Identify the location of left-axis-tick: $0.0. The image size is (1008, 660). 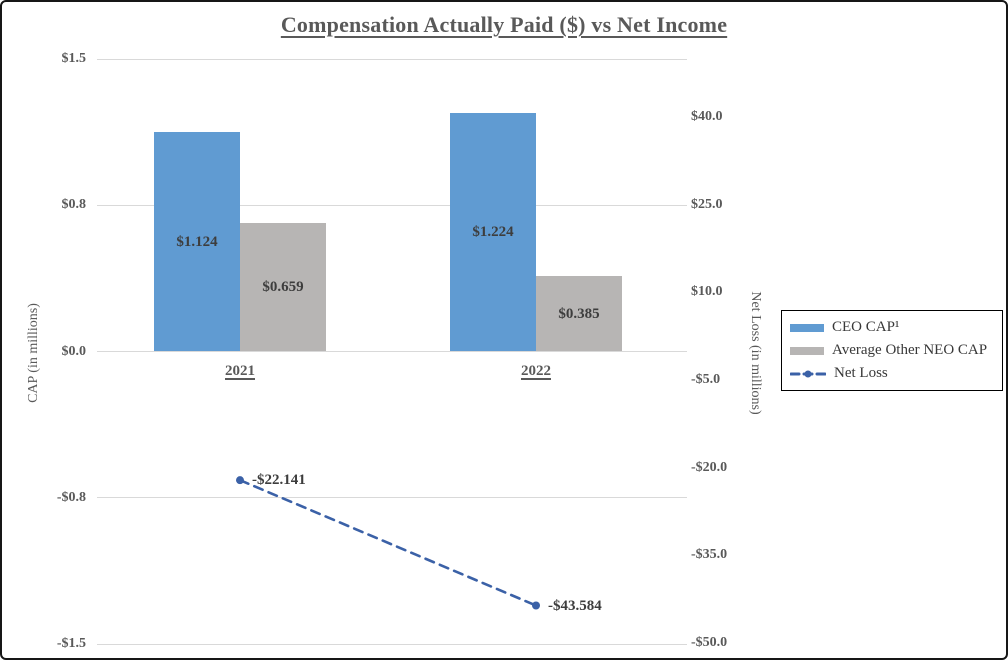
(74, 351).